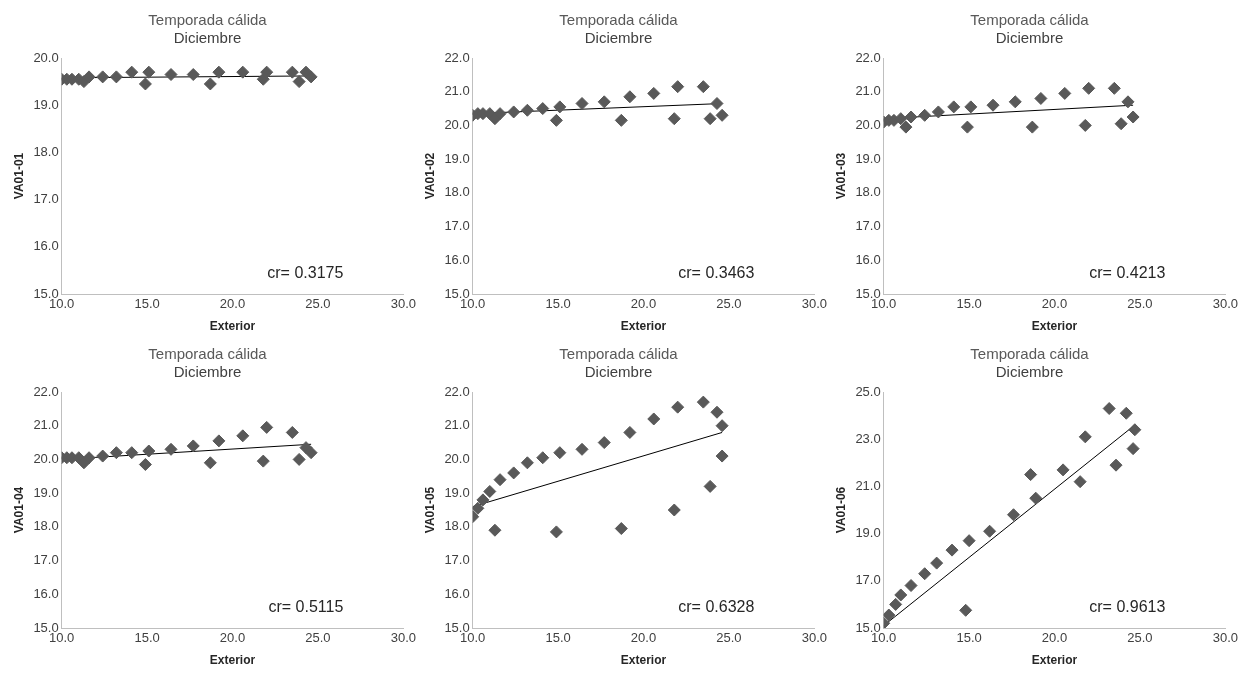 The height and width of the screenshot is (679, 1251). What do you see at coordinates (18, 510) in the screenshot?
I see `y-axis-title: VA01-04` at bounding box center [18, 510].